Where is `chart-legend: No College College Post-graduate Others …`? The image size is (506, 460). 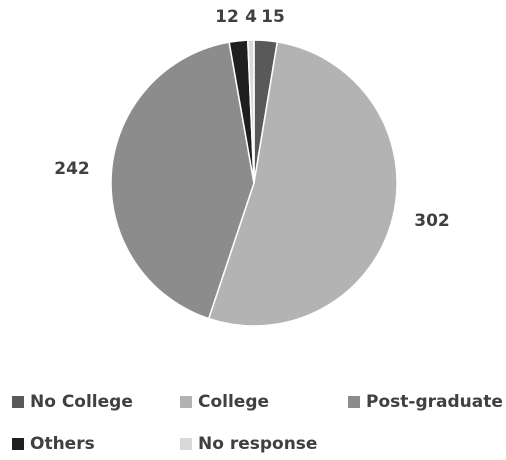
chart-legend: No College College Post-graduate Others … is located at coordinates (259, 425).